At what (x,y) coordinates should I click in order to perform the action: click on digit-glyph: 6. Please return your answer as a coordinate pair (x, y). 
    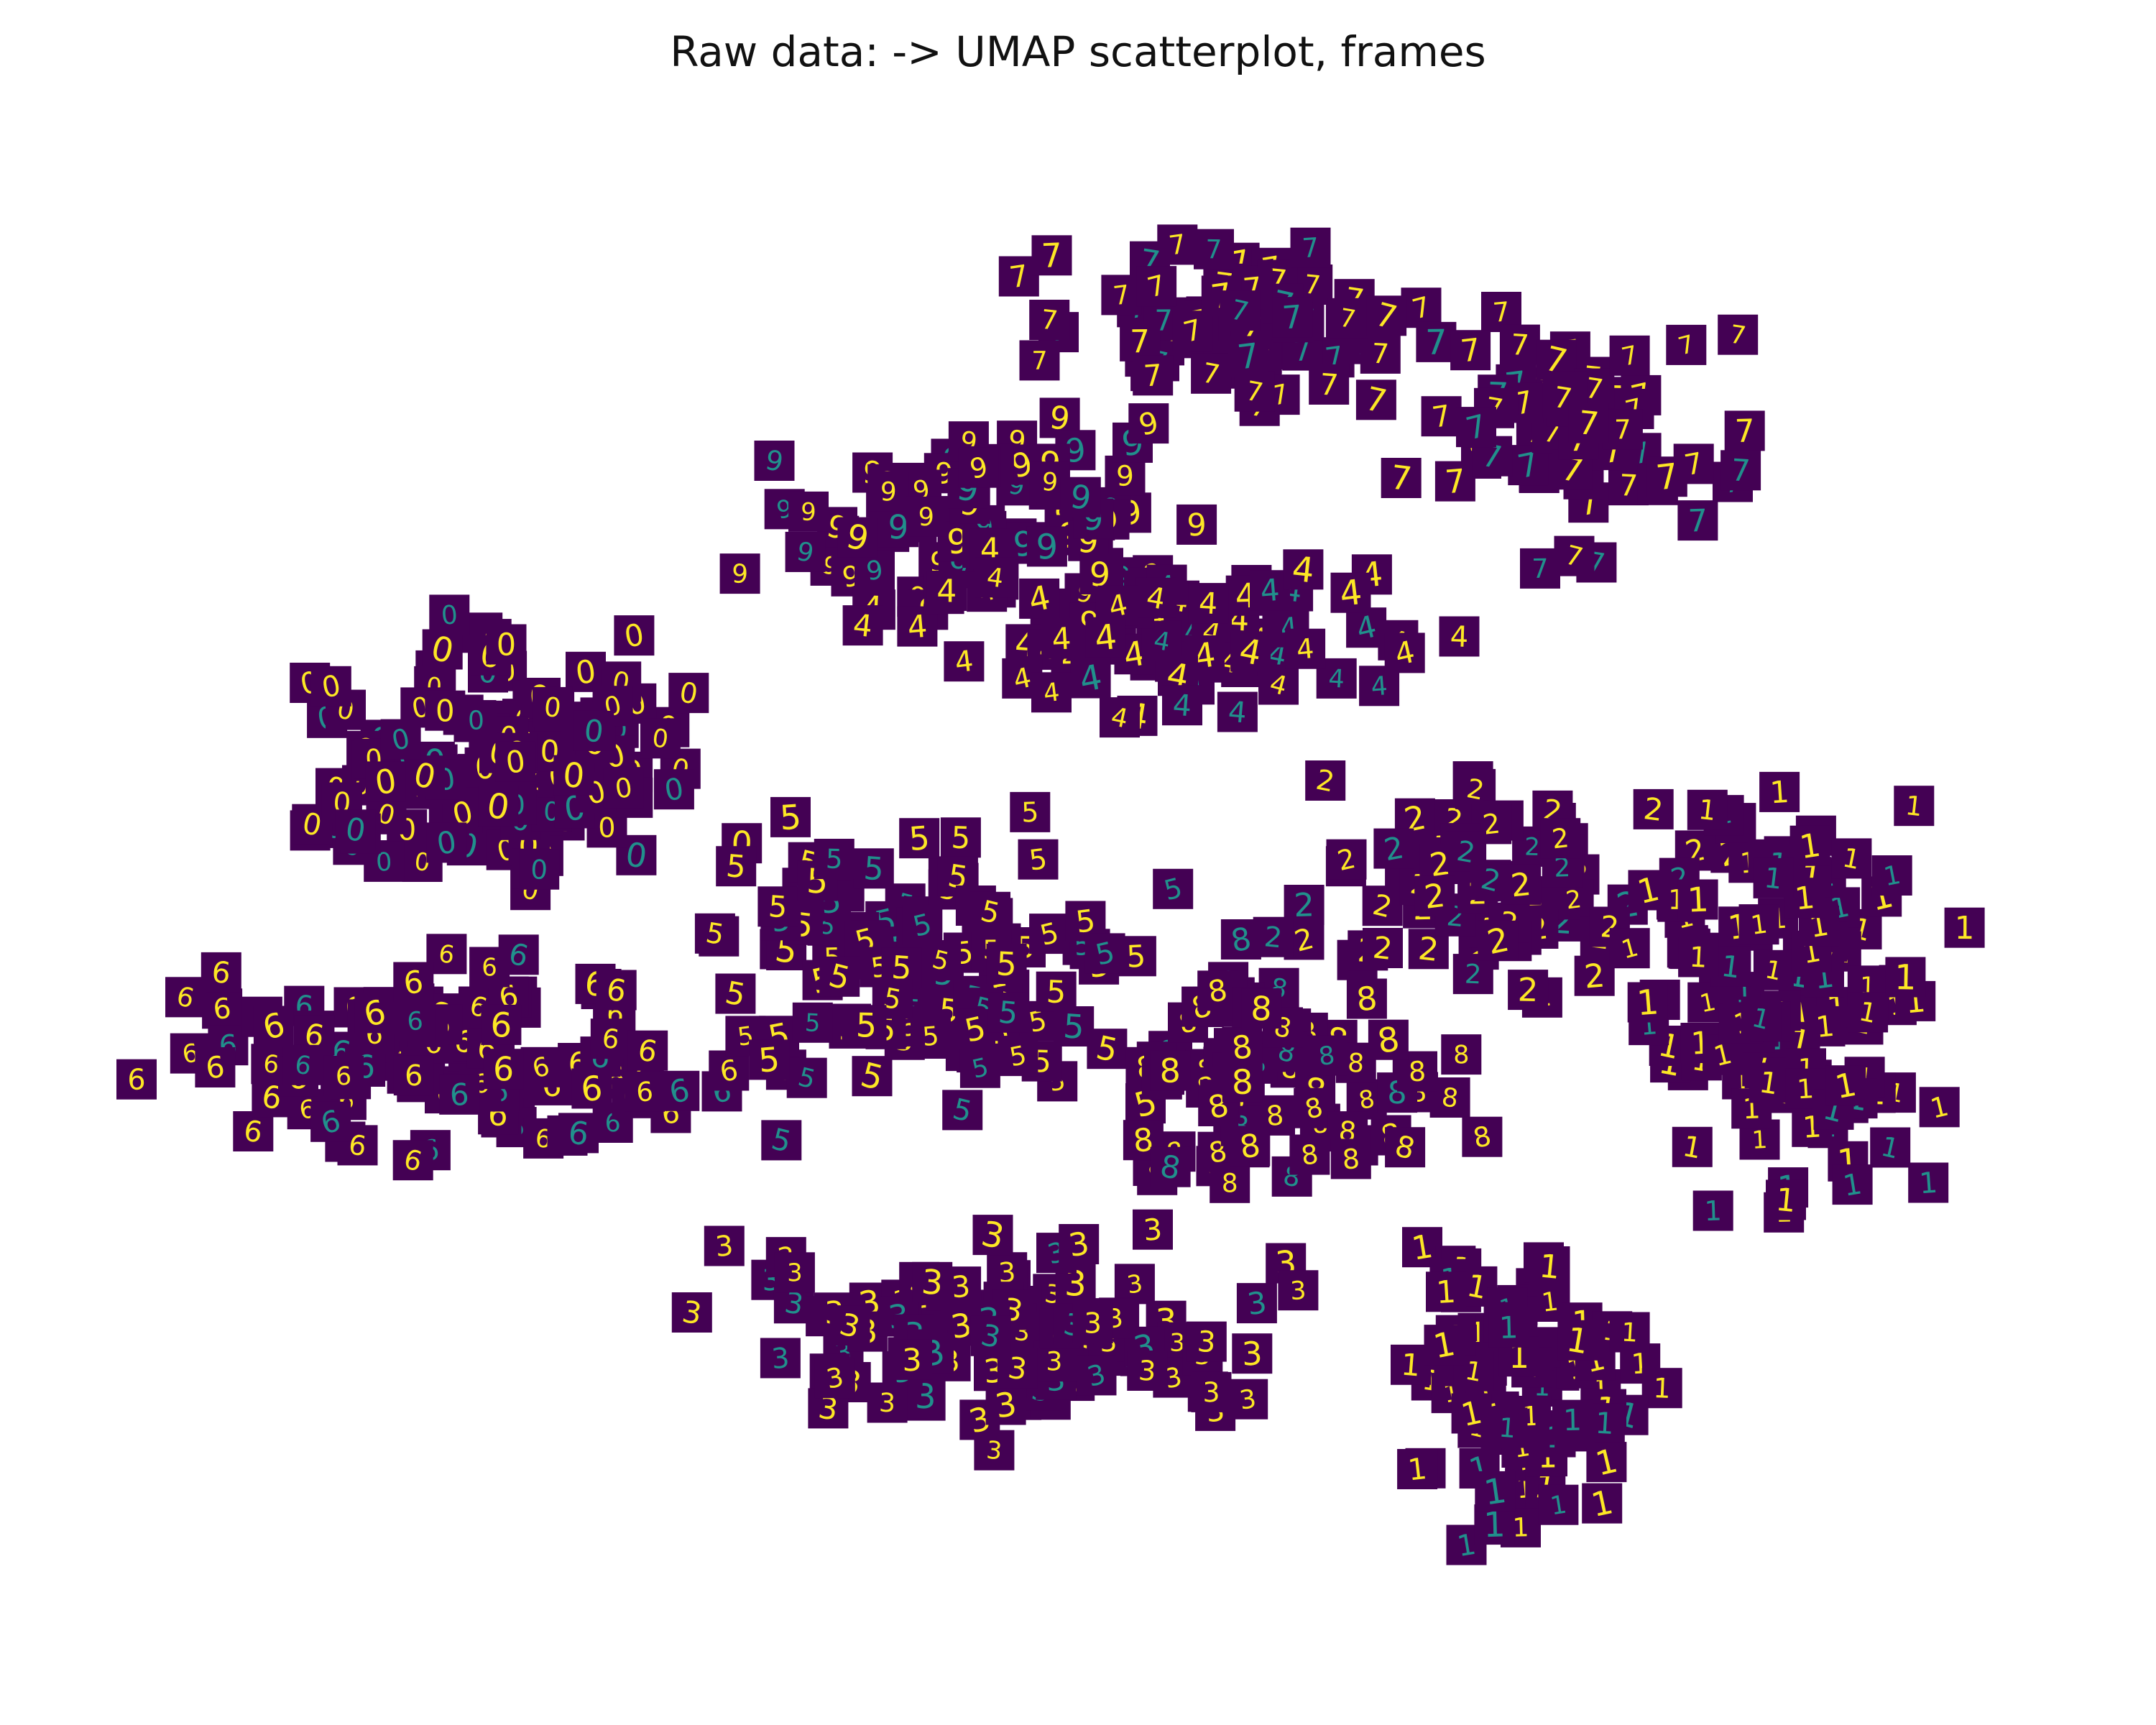
    Looking at the image, I should click on (414, 983).